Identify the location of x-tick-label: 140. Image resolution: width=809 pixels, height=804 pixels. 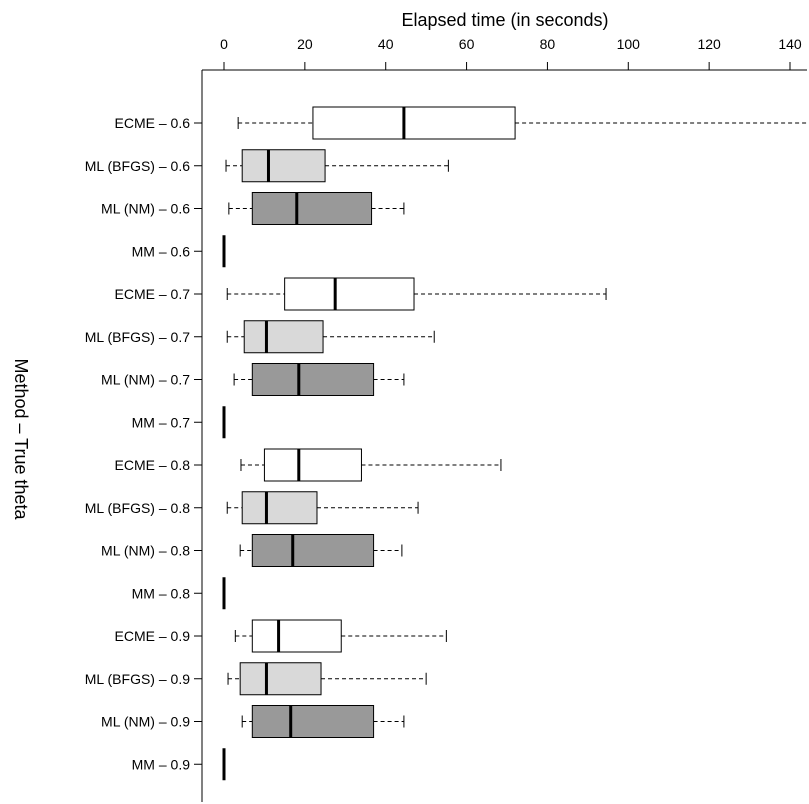
(790, 44).